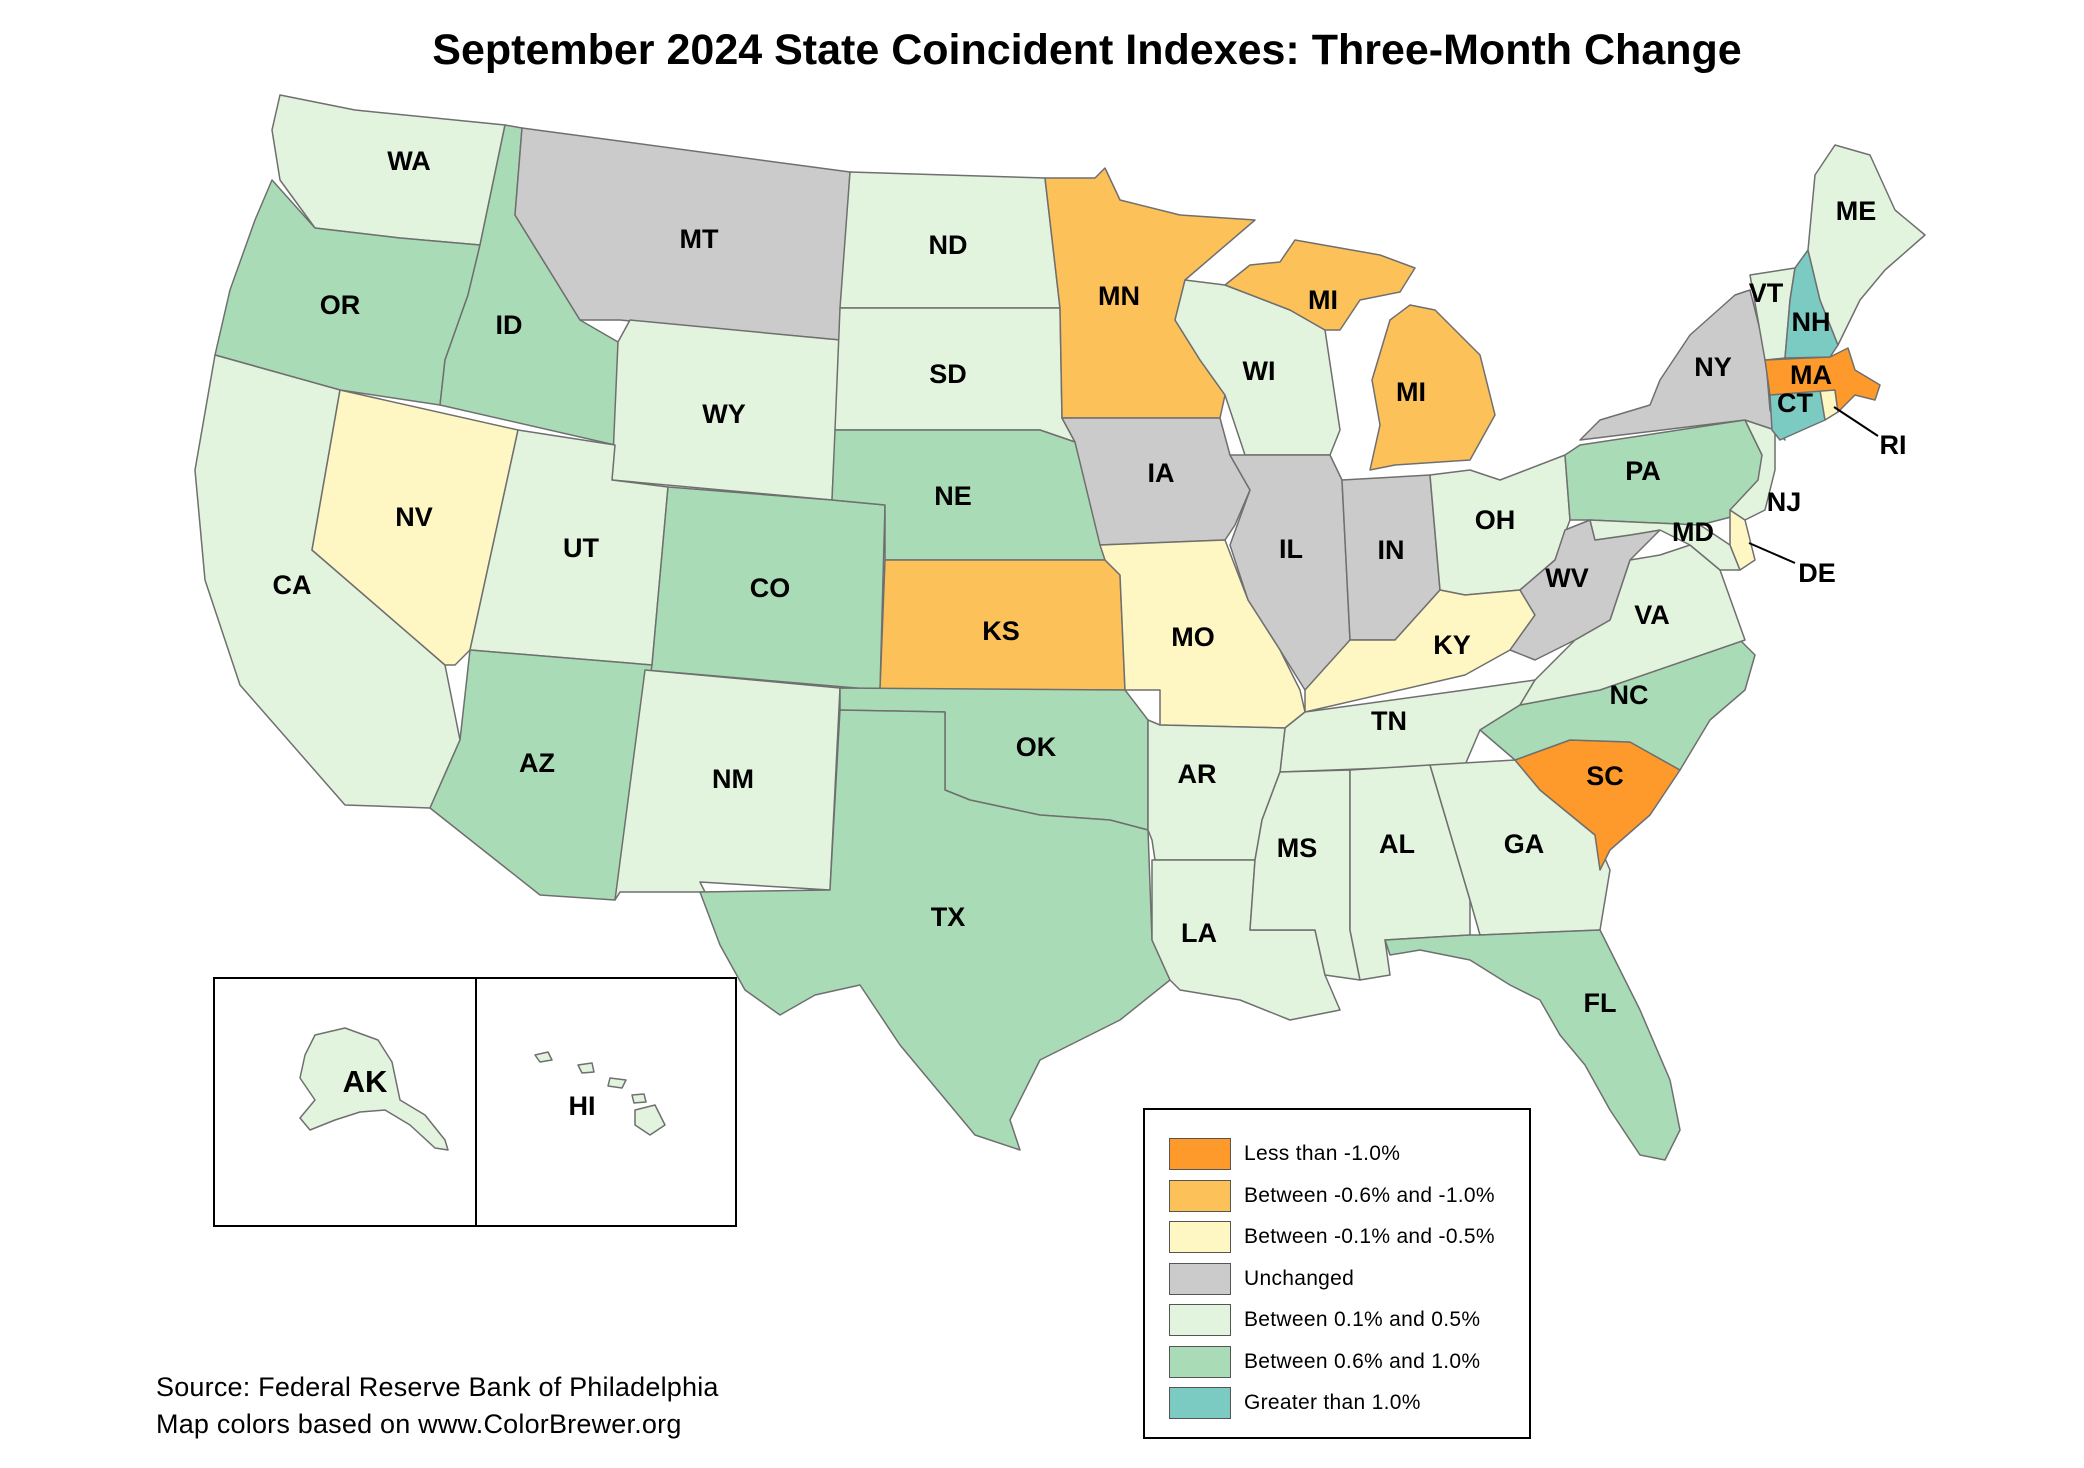 The height and width of the screenshot is (1468, 2084). I want to click on state-FL, so click(1532, 1045).